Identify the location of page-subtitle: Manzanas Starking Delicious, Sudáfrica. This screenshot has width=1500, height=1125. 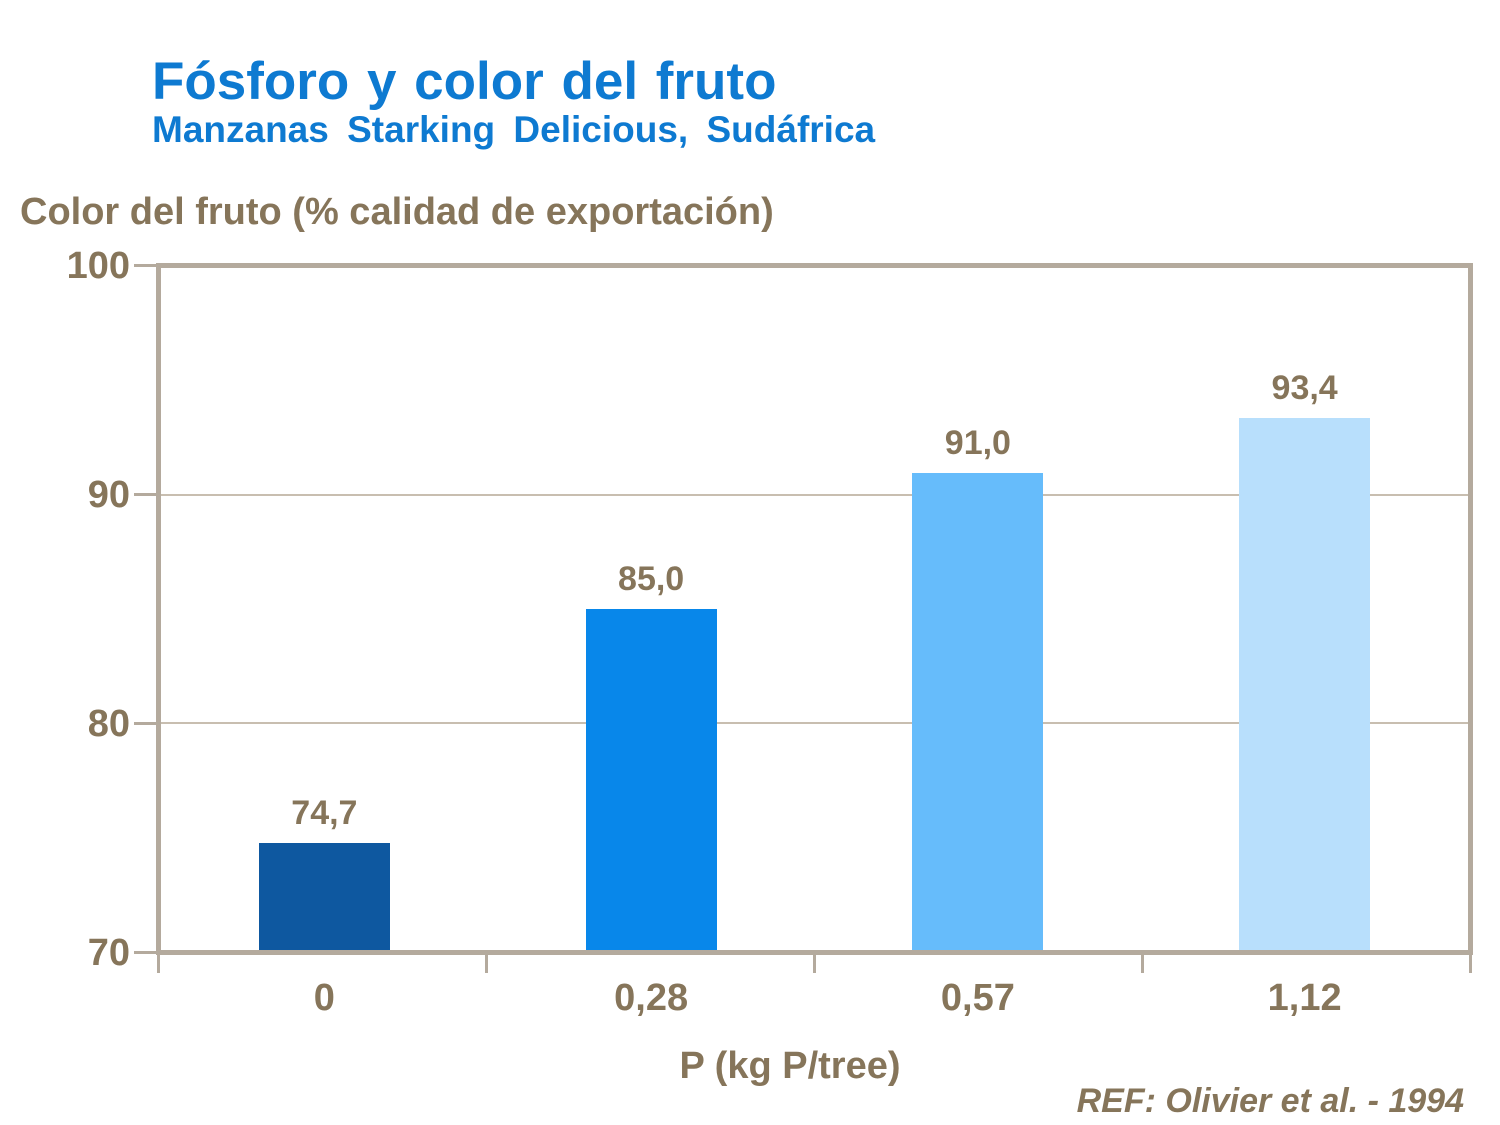
(514, 129).